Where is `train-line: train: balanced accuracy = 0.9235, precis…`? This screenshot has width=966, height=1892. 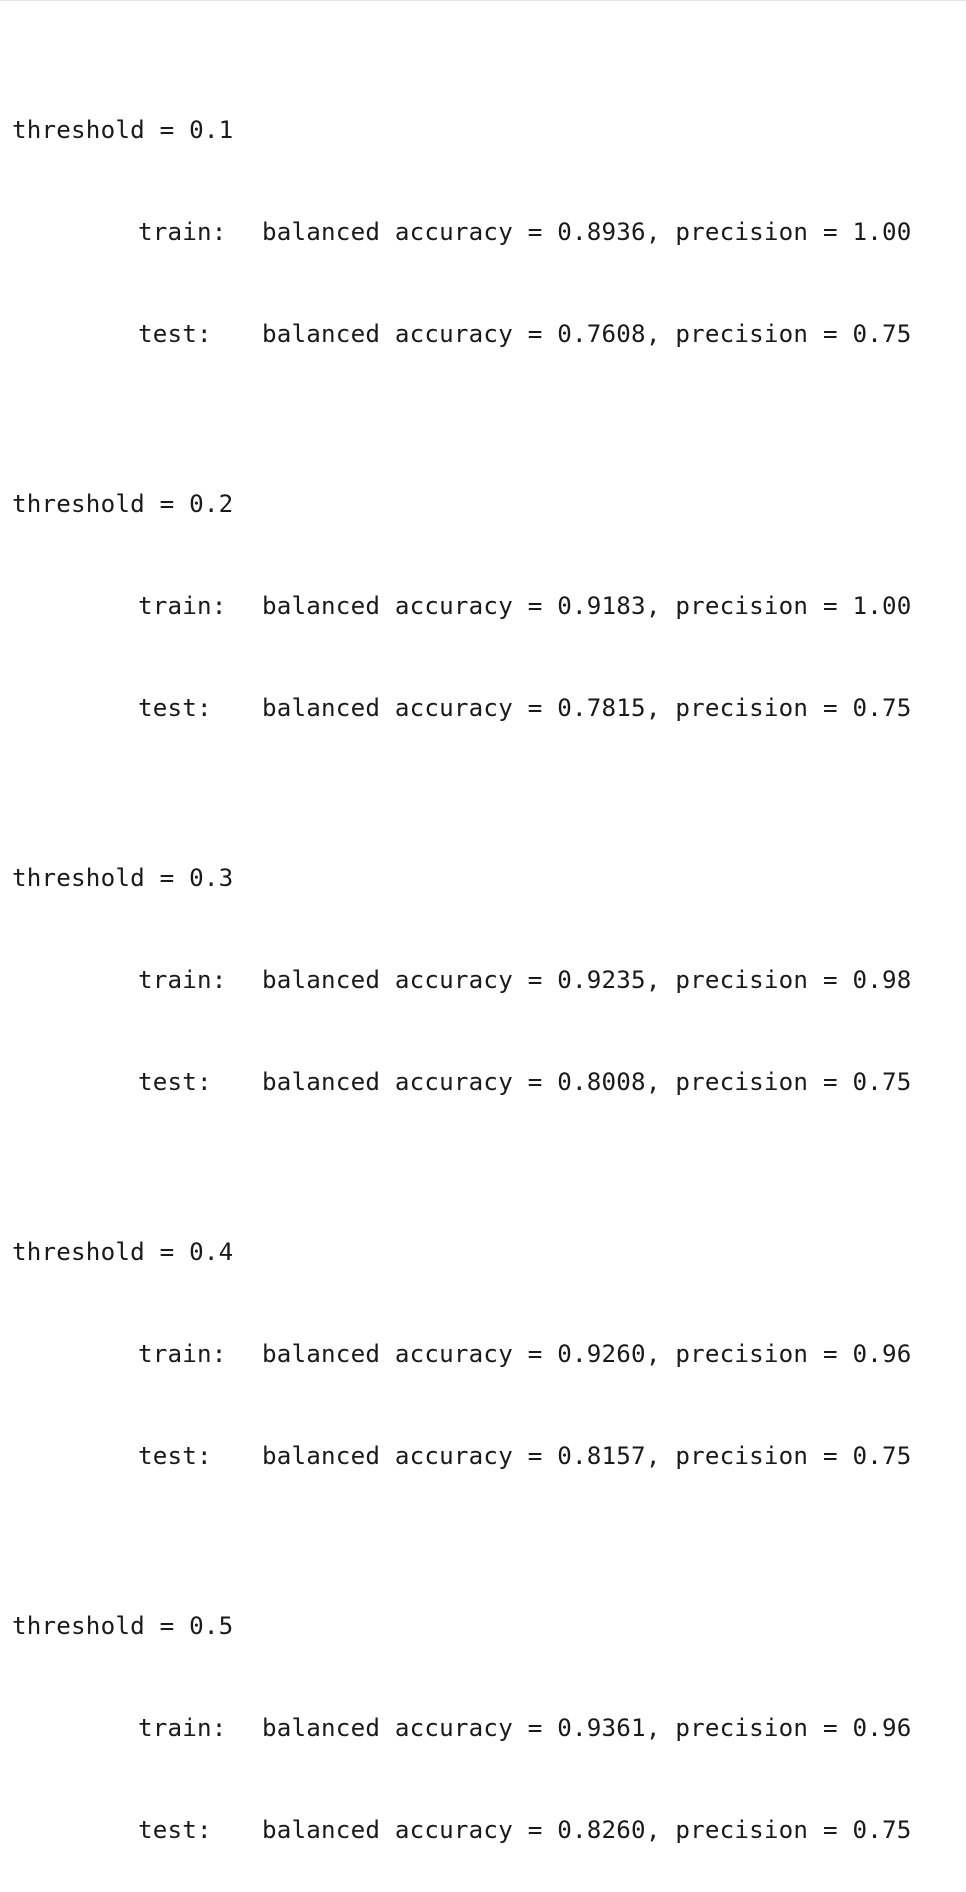
train-line: train: balanced accuracy = 0.9235, precis… is located at coordinates (487, 980).